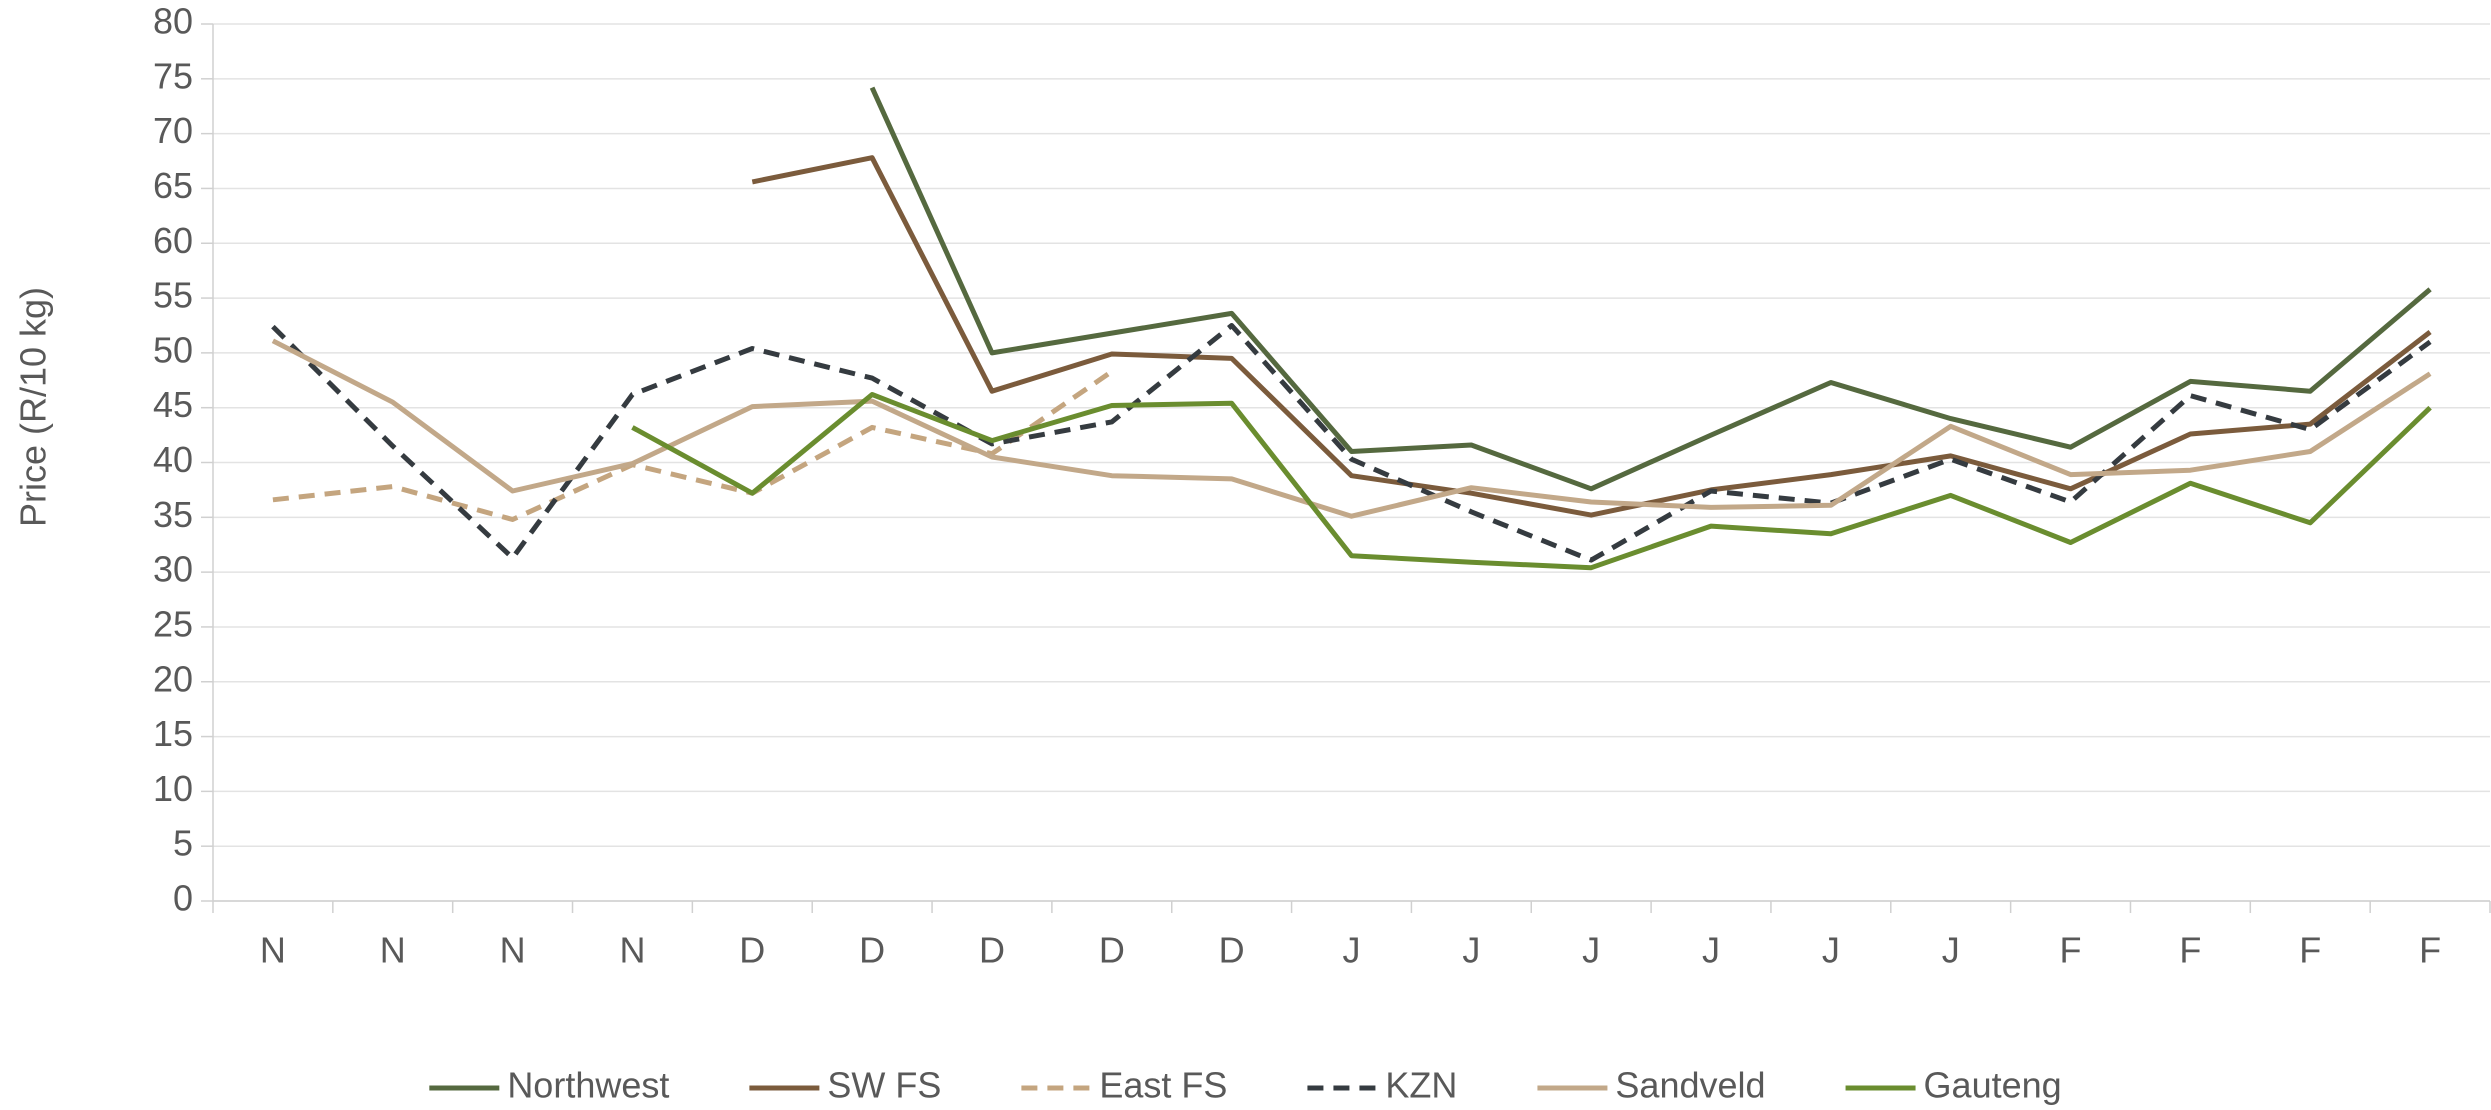 The height and width of the screenshot is (1110, 2491). I want to click on legend-label: Sandveld, so click(1690, 1085).